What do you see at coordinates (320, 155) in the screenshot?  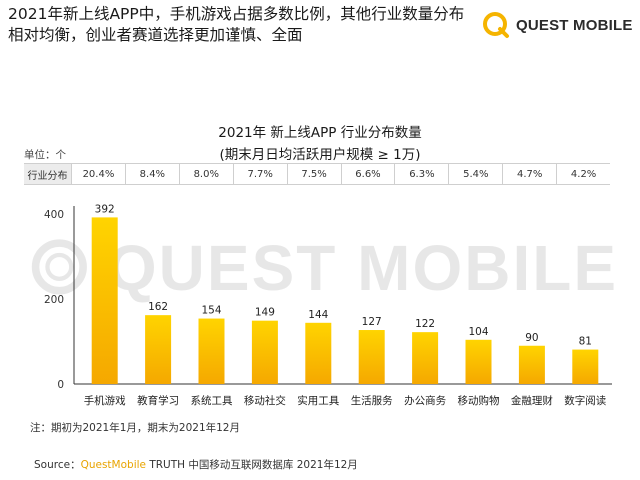 I see `chart-subtitle: (期末月日均活跃用户规模 ≥ 1万)` at bounding box center [320, 155].